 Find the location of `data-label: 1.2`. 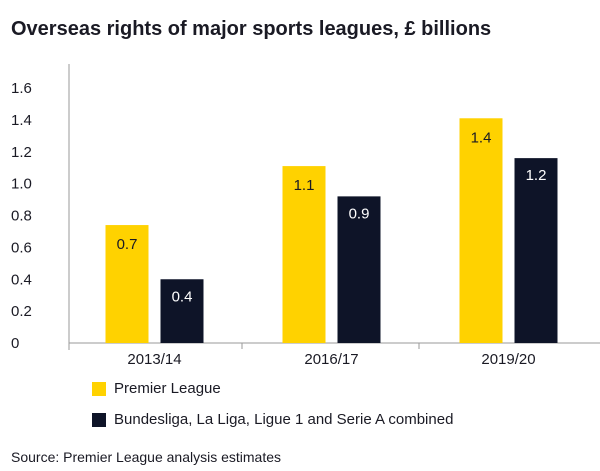

data-label: 1.2 is located at coordinates (536, 175).